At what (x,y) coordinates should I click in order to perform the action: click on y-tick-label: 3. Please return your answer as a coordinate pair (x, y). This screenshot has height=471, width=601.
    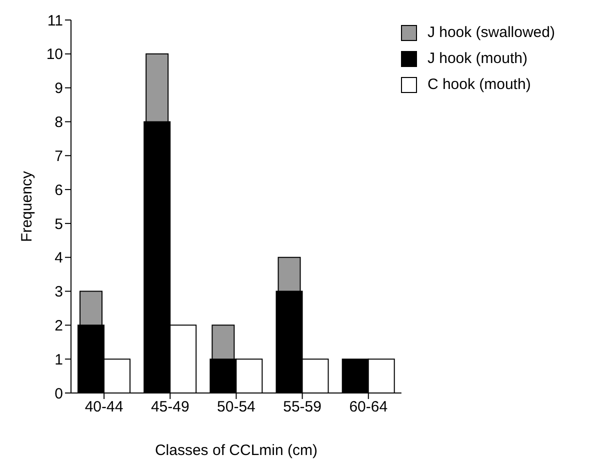
    Looking at the image, I should click on (58, 292).